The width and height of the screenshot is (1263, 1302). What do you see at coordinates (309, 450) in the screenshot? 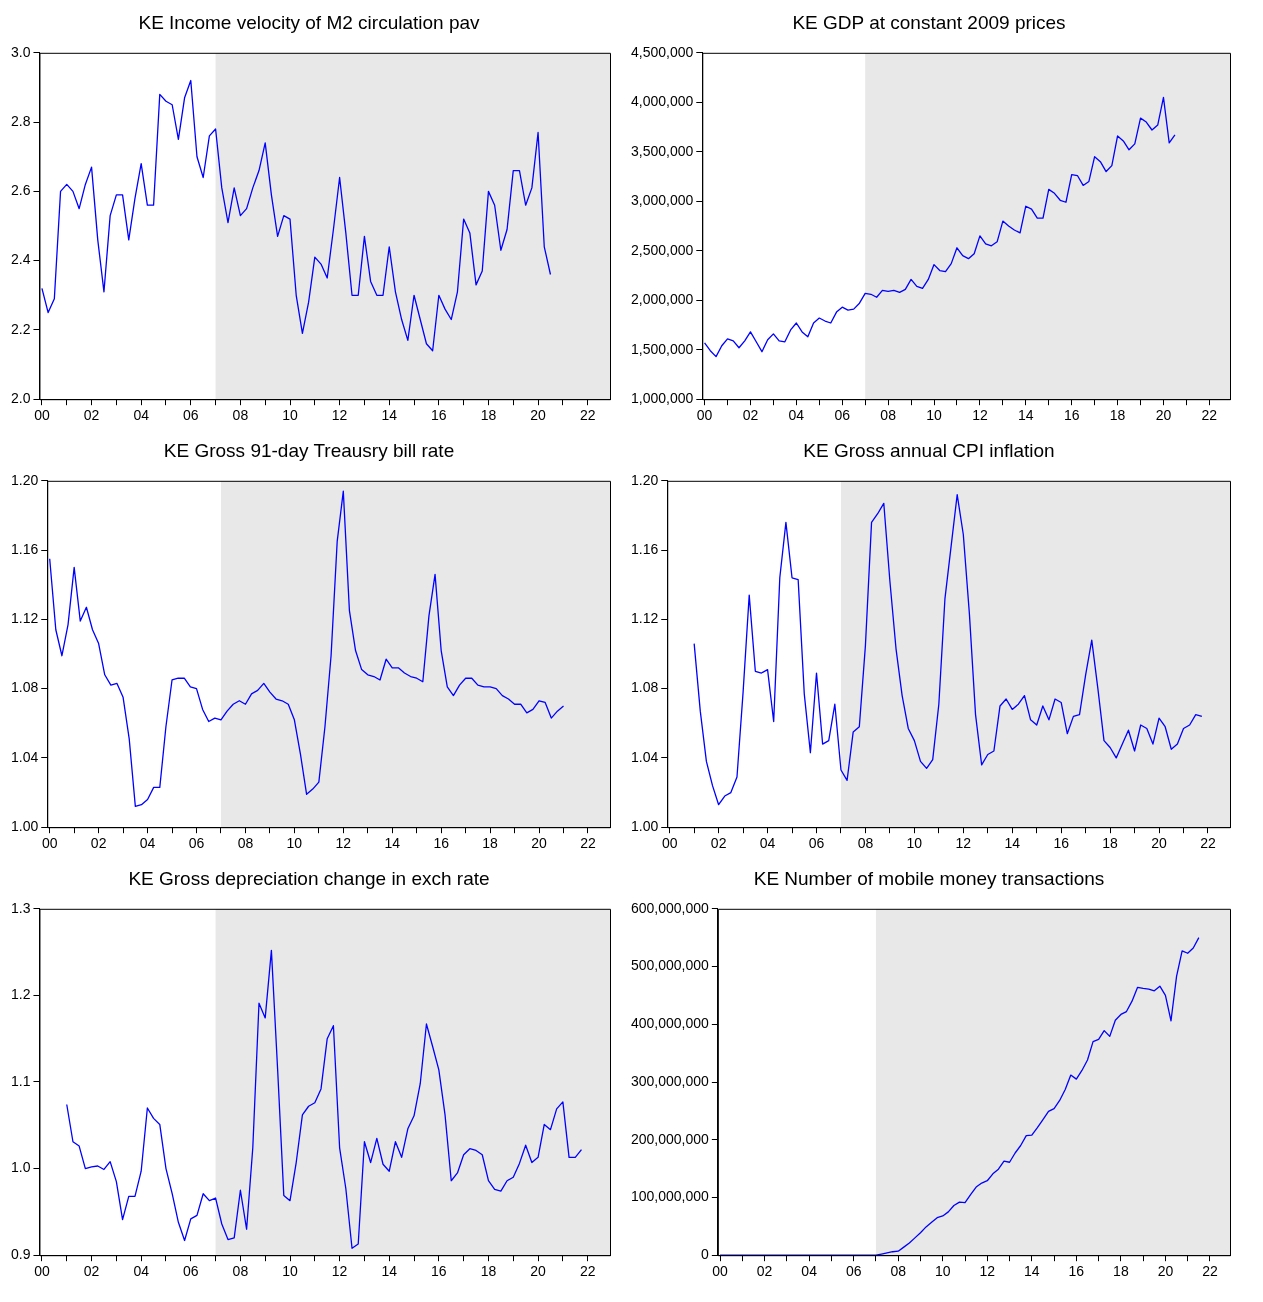
I see `chart-title: KE Gross 91-day Treausry bill rate` at bounding box center [309, 450].